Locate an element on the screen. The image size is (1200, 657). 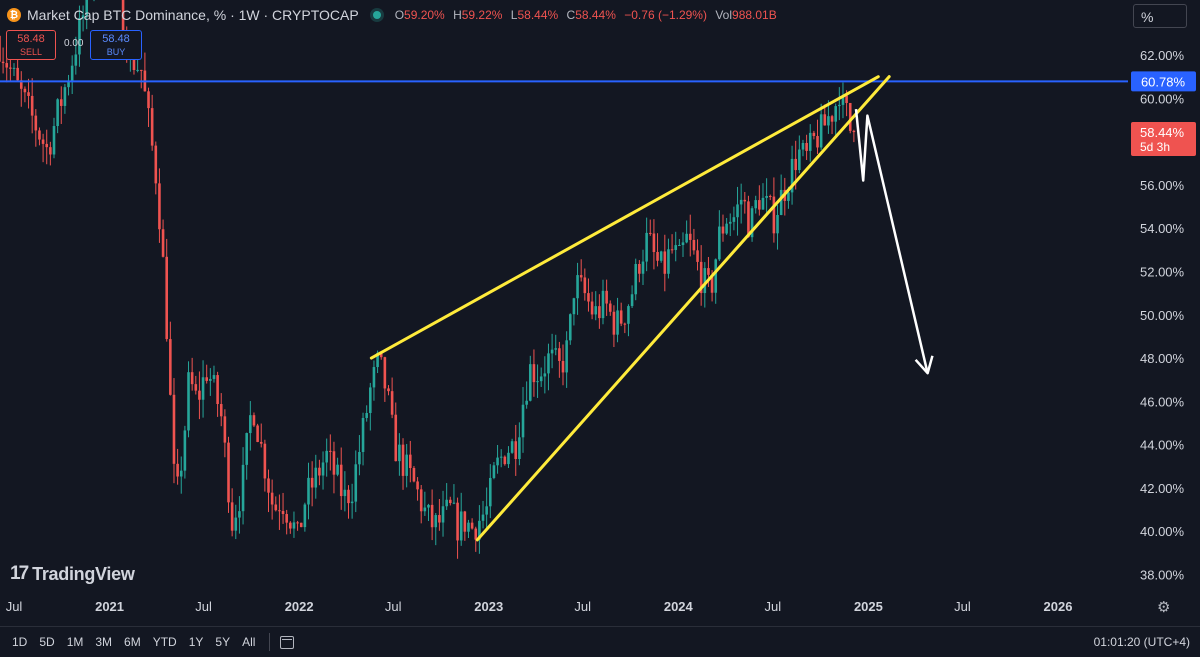
range-button-6m: 6M is located at coordinates (132, 642).